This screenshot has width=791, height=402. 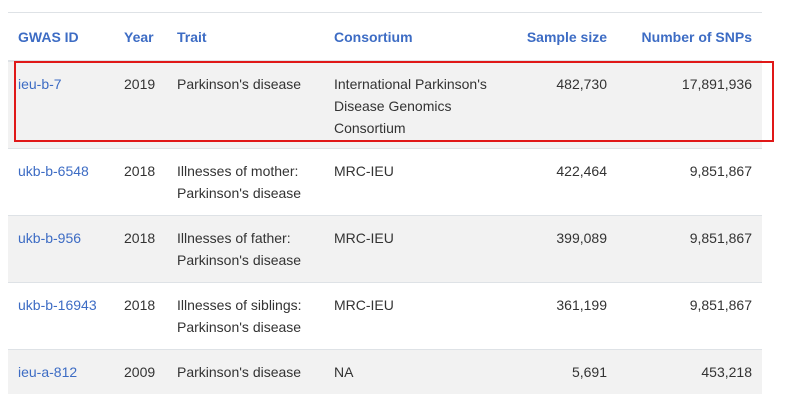 I want to click on cell-sample-size: 5,691, so click(x=558, y=371).